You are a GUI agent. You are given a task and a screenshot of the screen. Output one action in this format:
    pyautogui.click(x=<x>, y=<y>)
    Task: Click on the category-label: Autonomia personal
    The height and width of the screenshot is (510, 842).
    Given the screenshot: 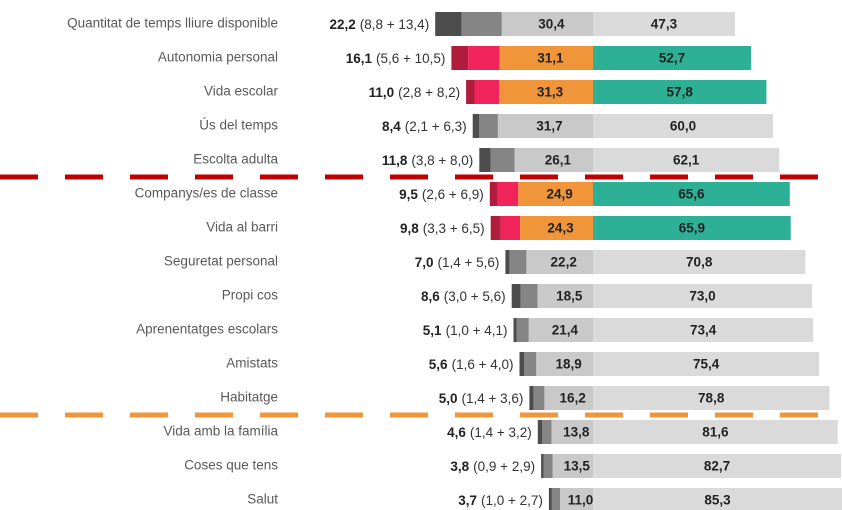 What is the action you would take?
    pyautogui.click(x=218, y=57)
    